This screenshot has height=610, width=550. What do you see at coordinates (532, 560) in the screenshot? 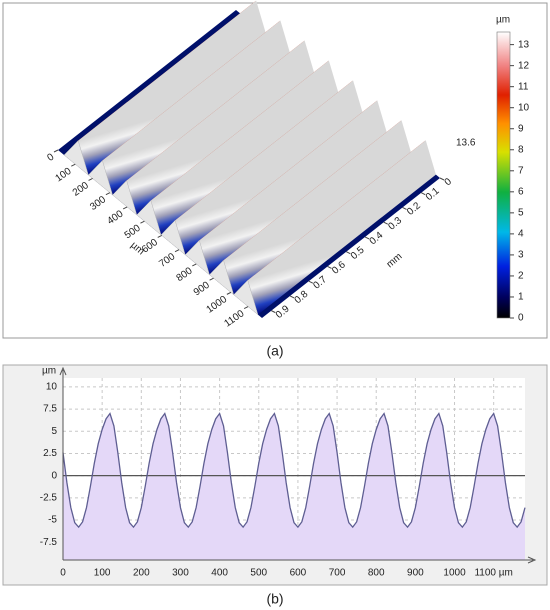
I see `x-axis-arrow` at bounding box center [532, 560].